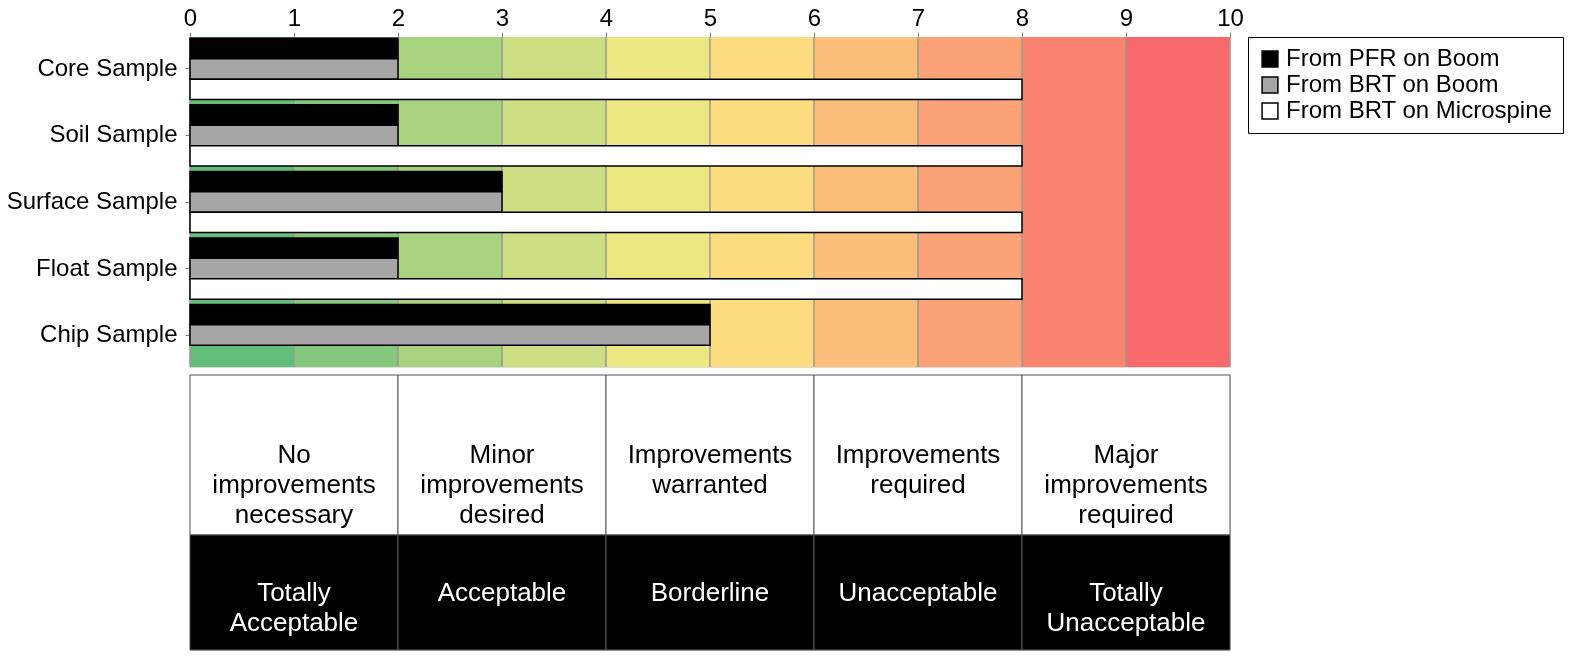 The height and width of the screenshot is (664, 1575). What do you see at coordinates (294, 484) in the screenshot?
I see `text: No improvements necessary` at bounding box center [294, 484].